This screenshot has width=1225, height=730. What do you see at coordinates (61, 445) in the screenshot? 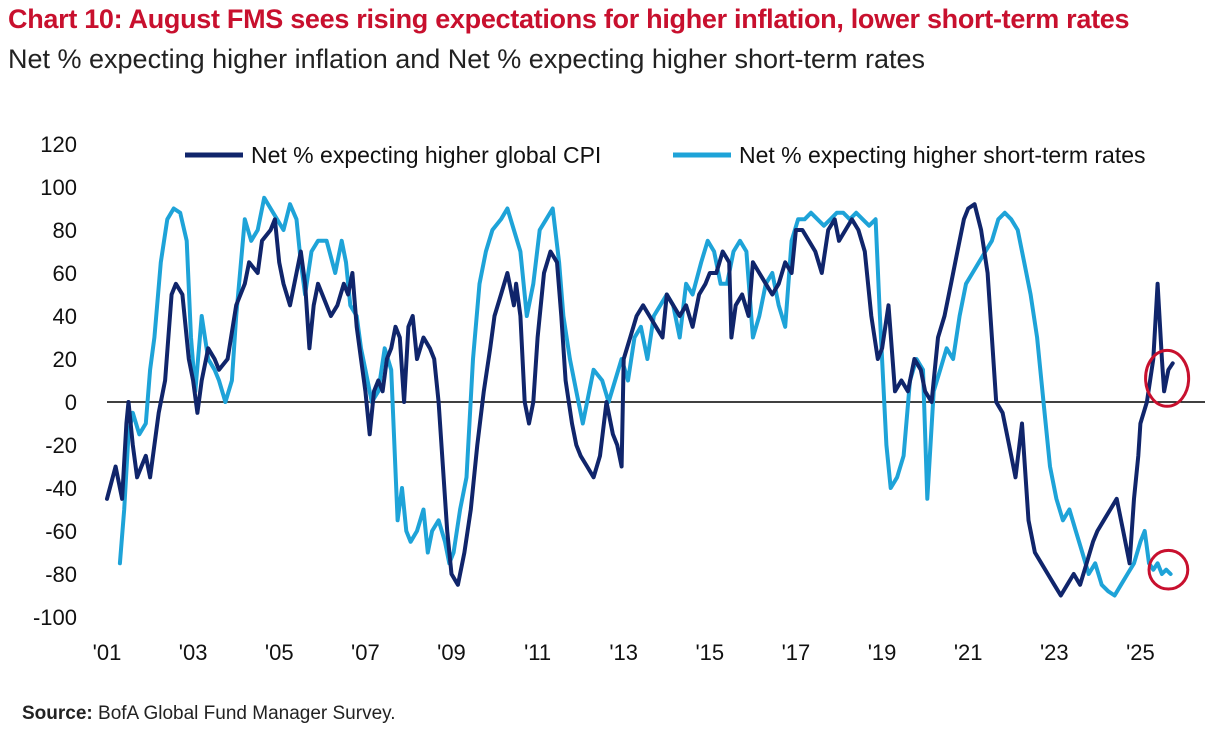
I see `y-tick-label: -20` at bounding box center [61, 445].